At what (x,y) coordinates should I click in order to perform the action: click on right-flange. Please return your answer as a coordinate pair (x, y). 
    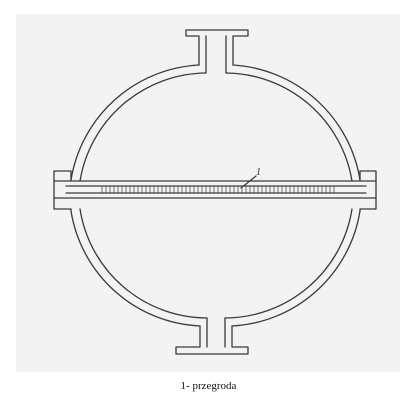
    Looking at the image, I should click on (368, 191).